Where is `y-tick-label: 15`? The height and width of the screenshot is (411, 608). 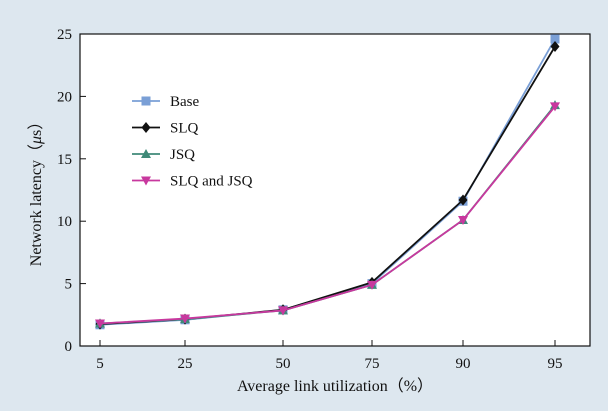 y-tick-label: 15 is located at coordinates (64, 160).